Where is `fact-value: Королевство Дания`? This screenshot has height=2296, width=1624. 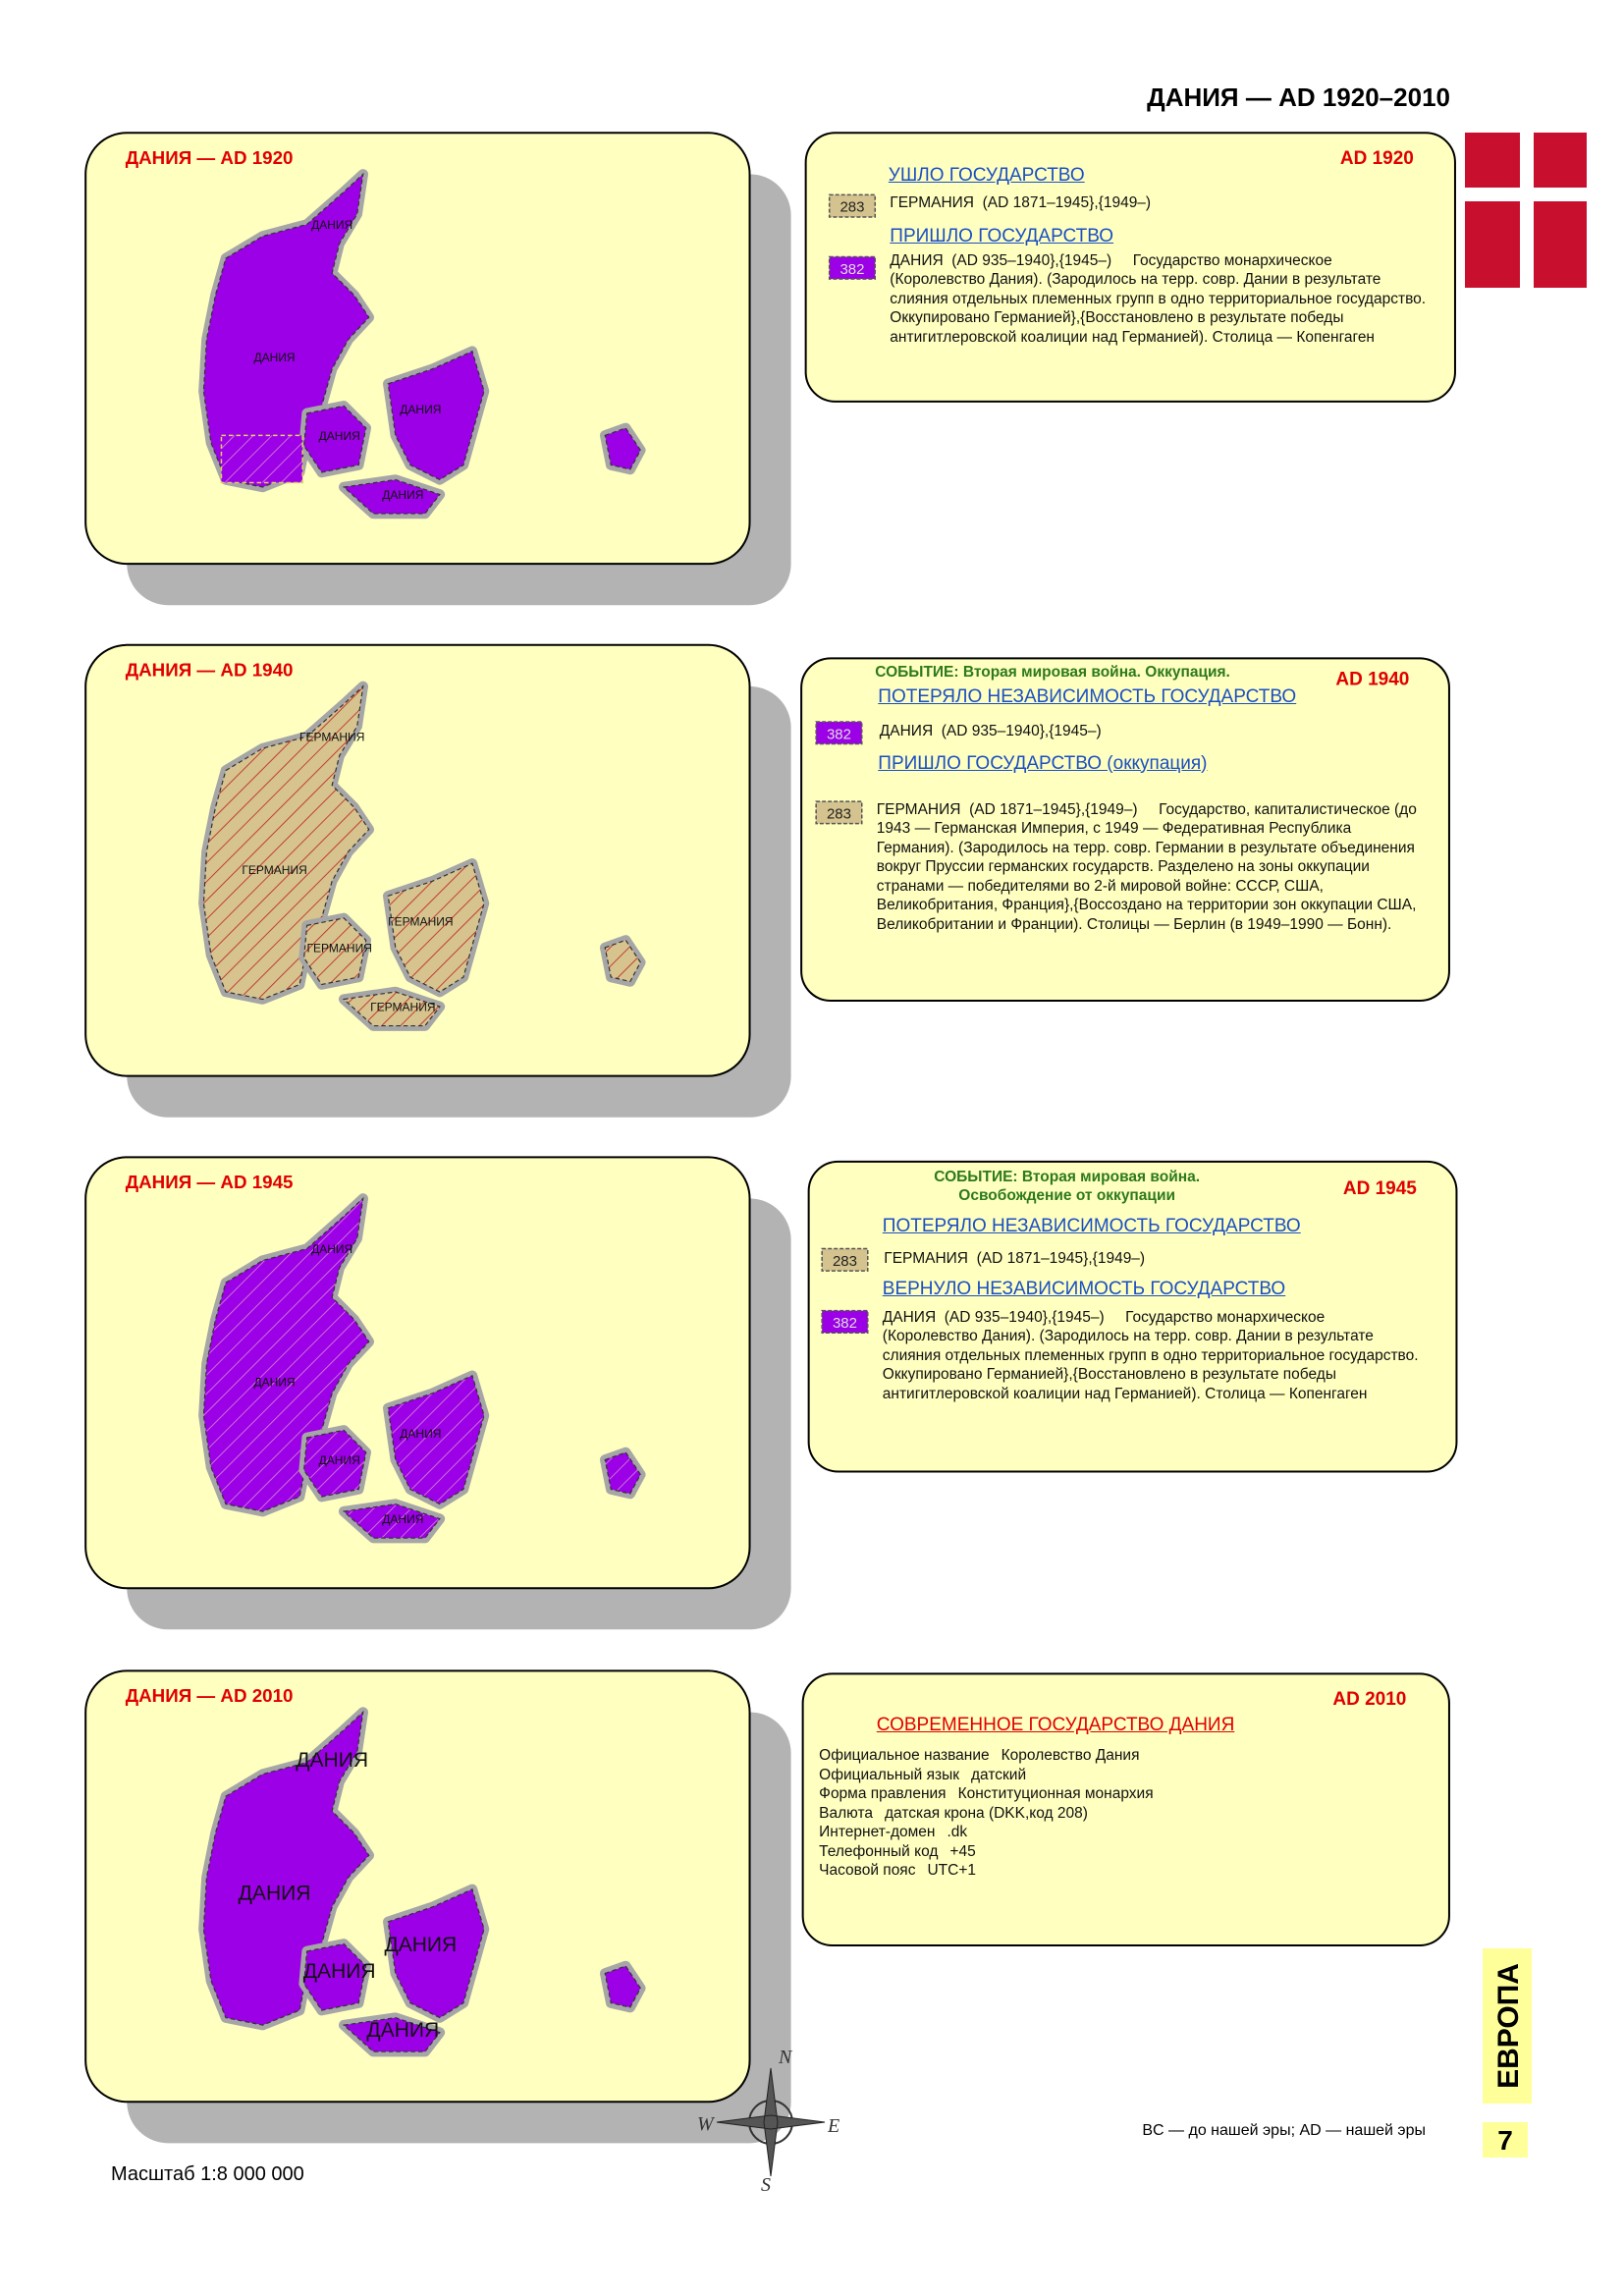 fact-value: Королевство Дания is located at coordinates (1070, 1756).